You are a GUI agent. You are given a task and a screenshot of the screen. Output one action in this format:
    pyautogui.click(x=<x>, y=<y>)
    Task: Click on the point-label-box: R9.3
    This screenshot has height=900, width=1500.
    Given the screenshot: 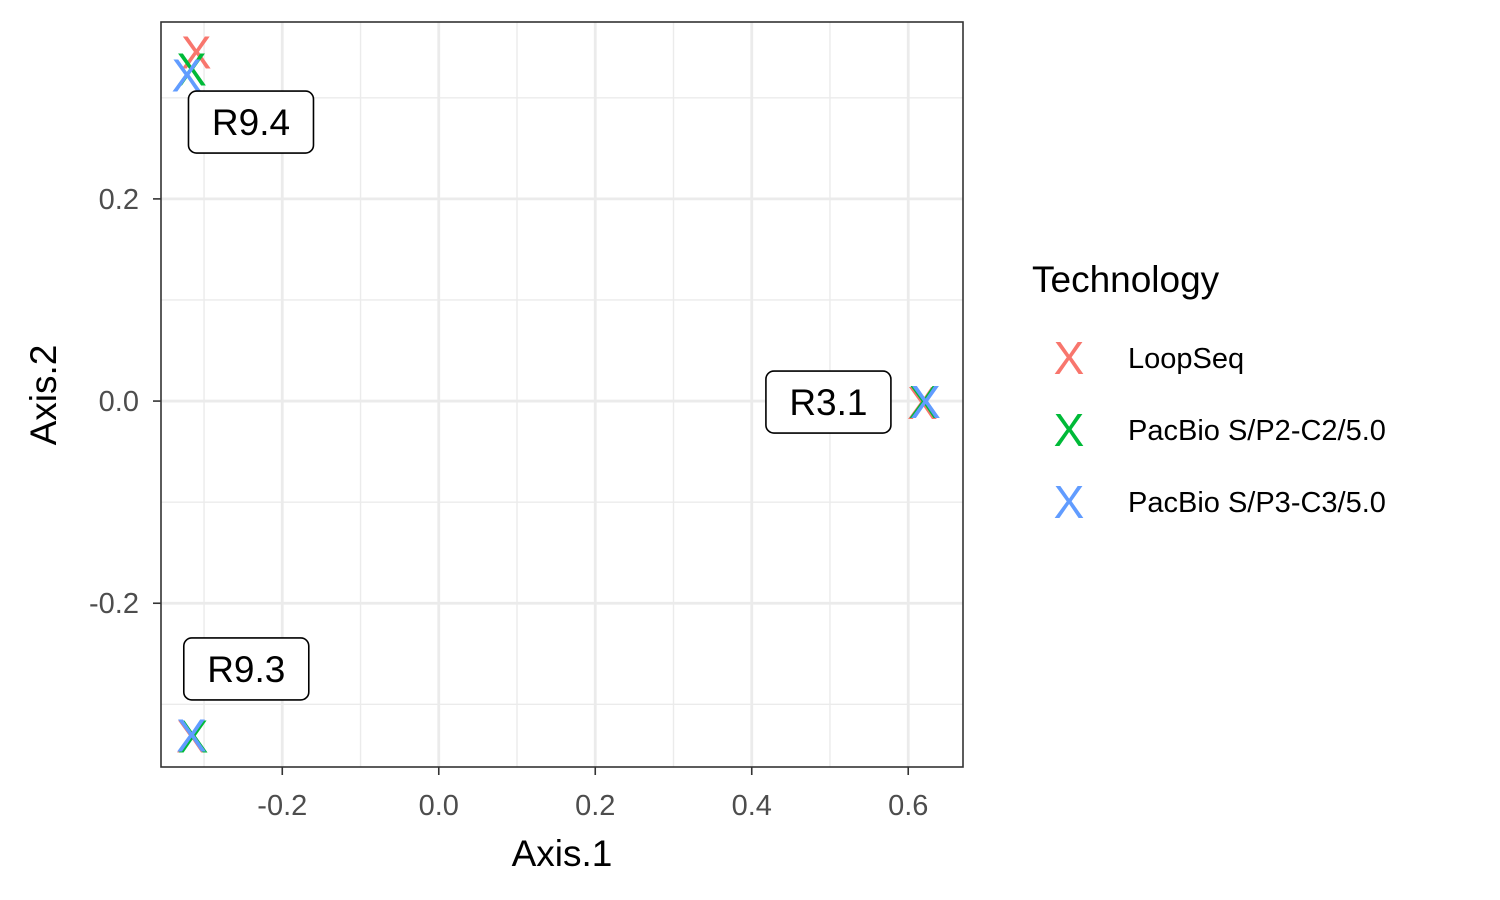 What is the action you would take?
    pyautogui.click(x=246, y=669)
    